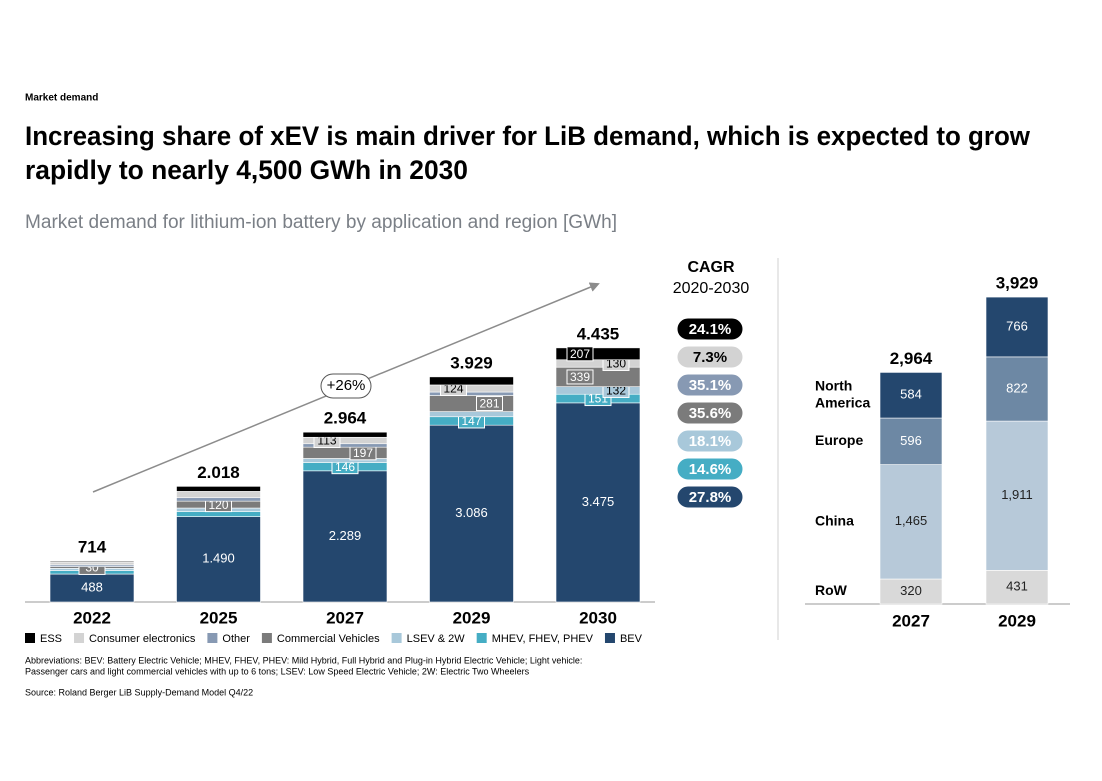  I want to click on legend-label: Other, so click(236, 639).